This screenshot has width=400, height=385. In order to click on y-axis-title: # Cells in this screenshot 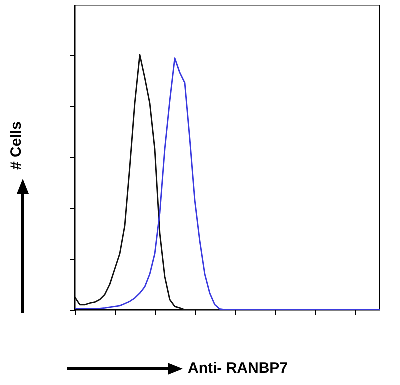, I will do `click(16, 146)`.